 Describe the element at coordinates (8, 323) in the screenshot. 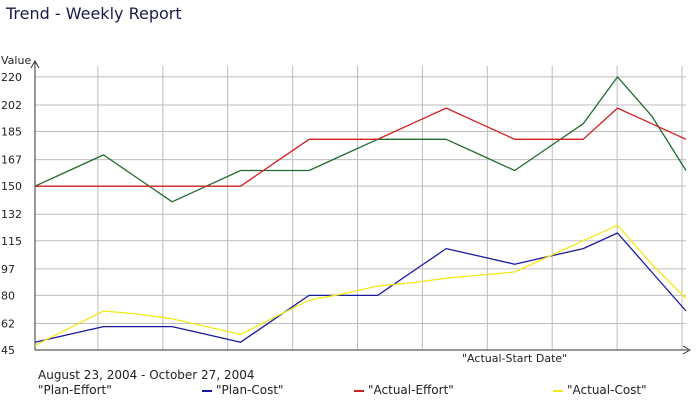

I see `y-tick-label: 62` at that location.